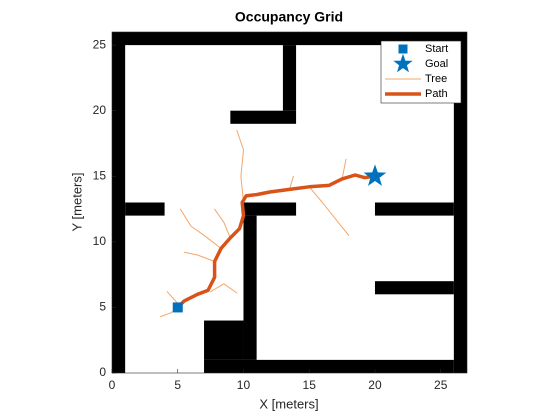  Describe the element at coordinates (177, 307) in the screenshot. I see `start-marker` at that location.